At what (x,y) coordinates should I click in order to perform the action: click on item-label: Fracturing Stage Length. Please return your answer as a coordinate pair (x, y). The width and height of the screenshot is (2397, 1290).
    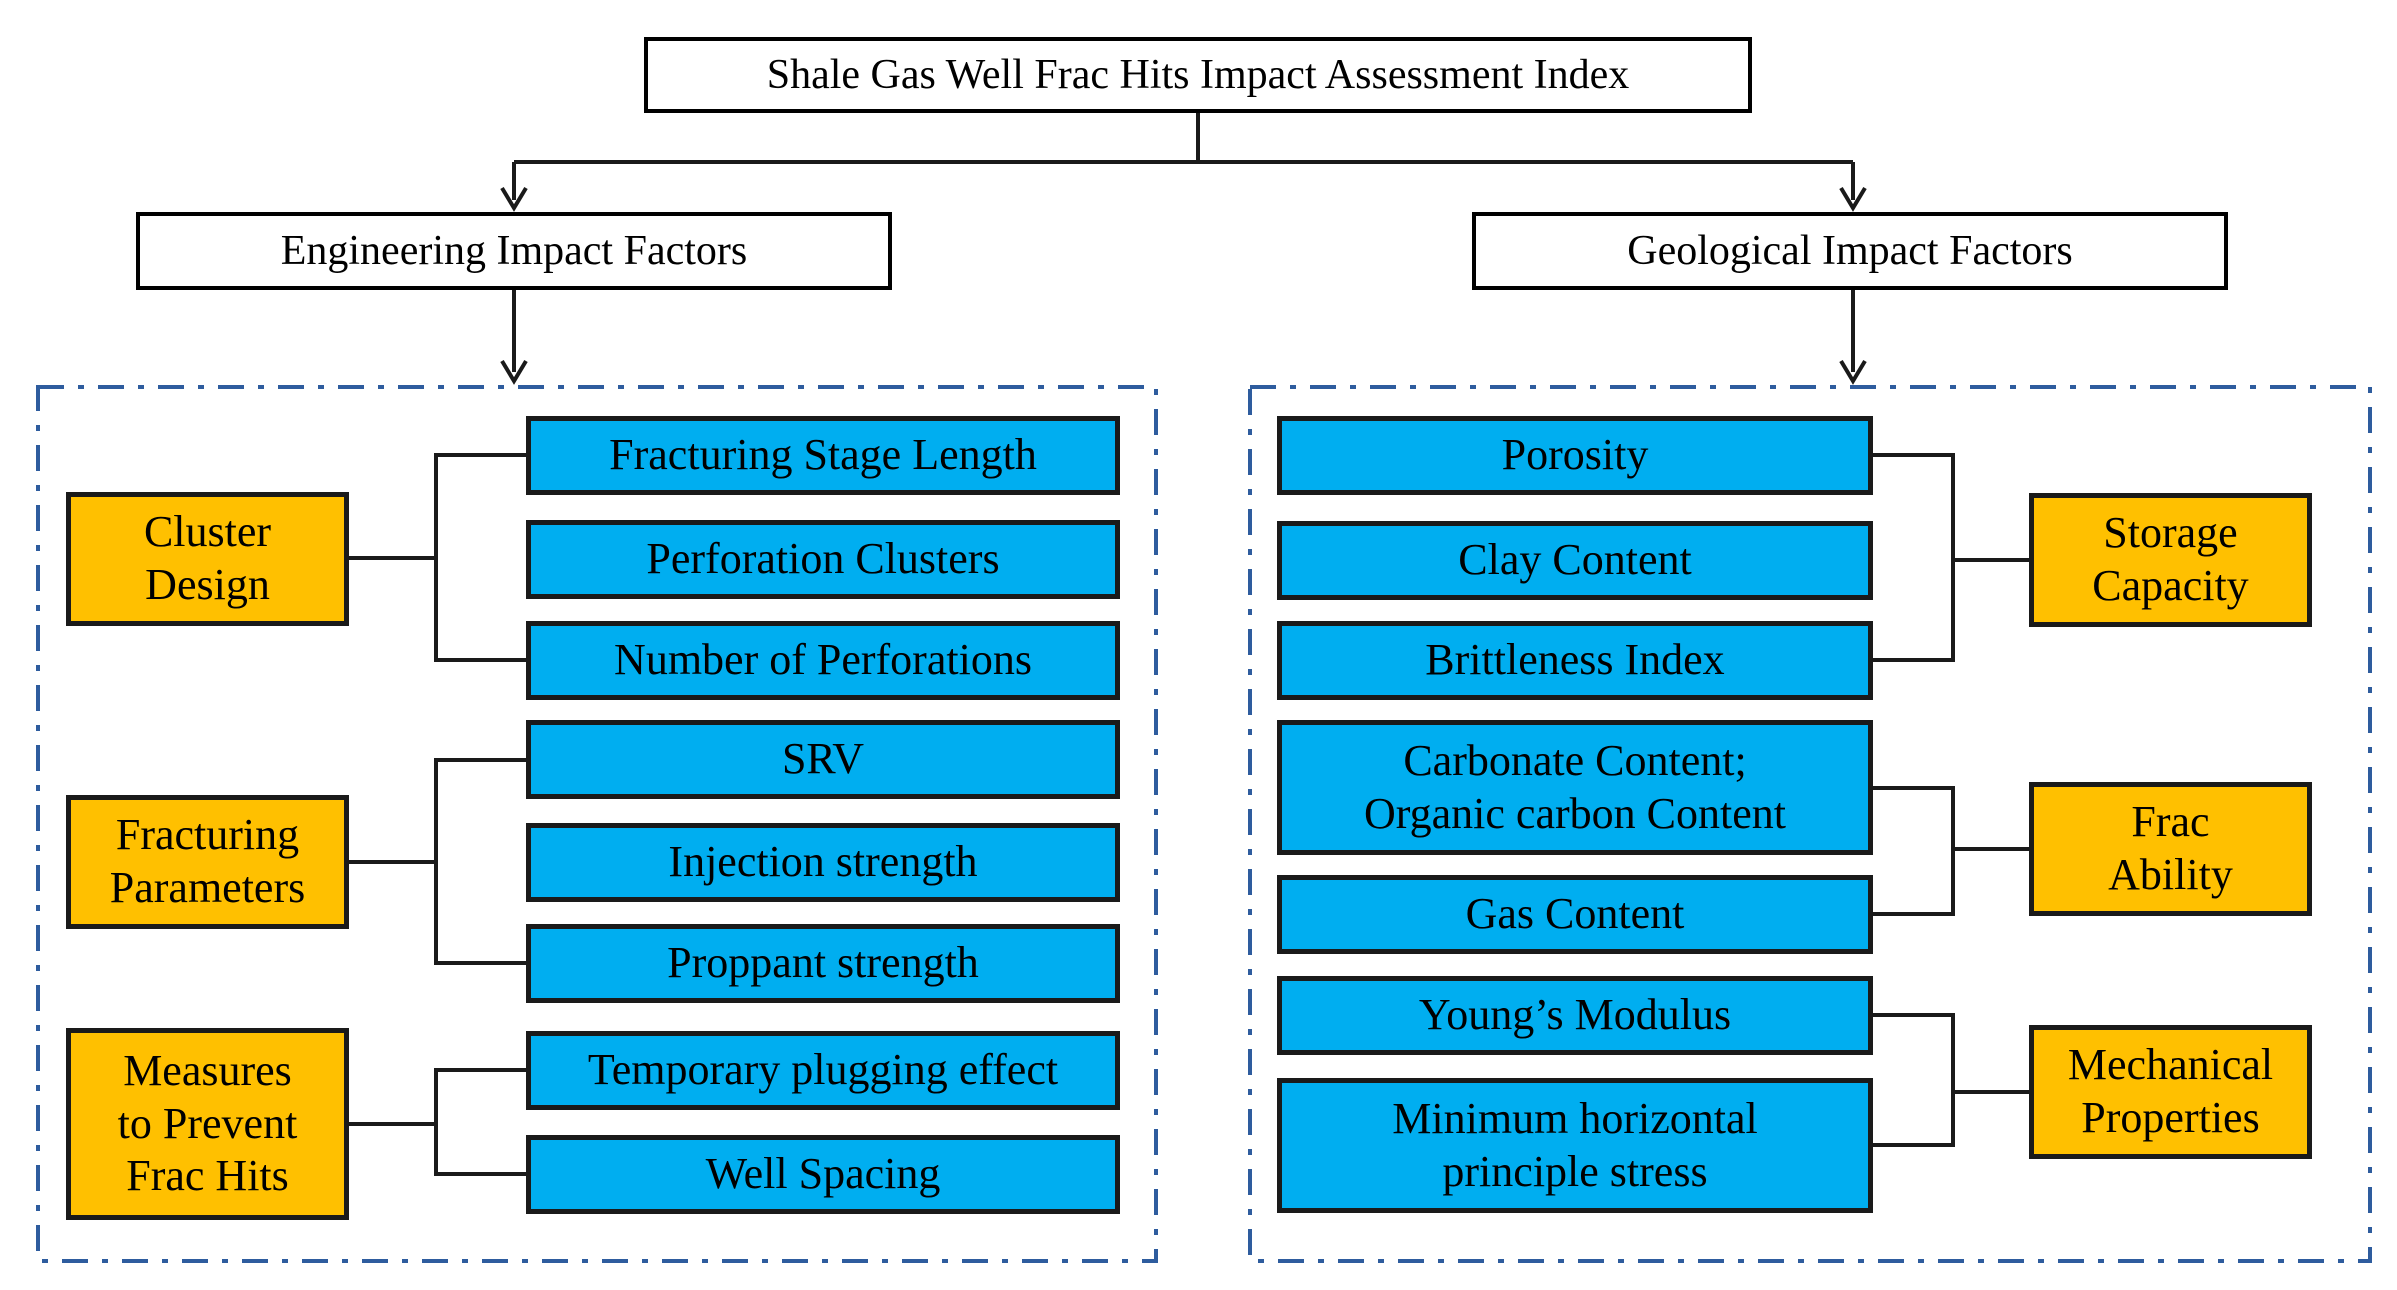
    Looking at the image, I should click on (823, 455).